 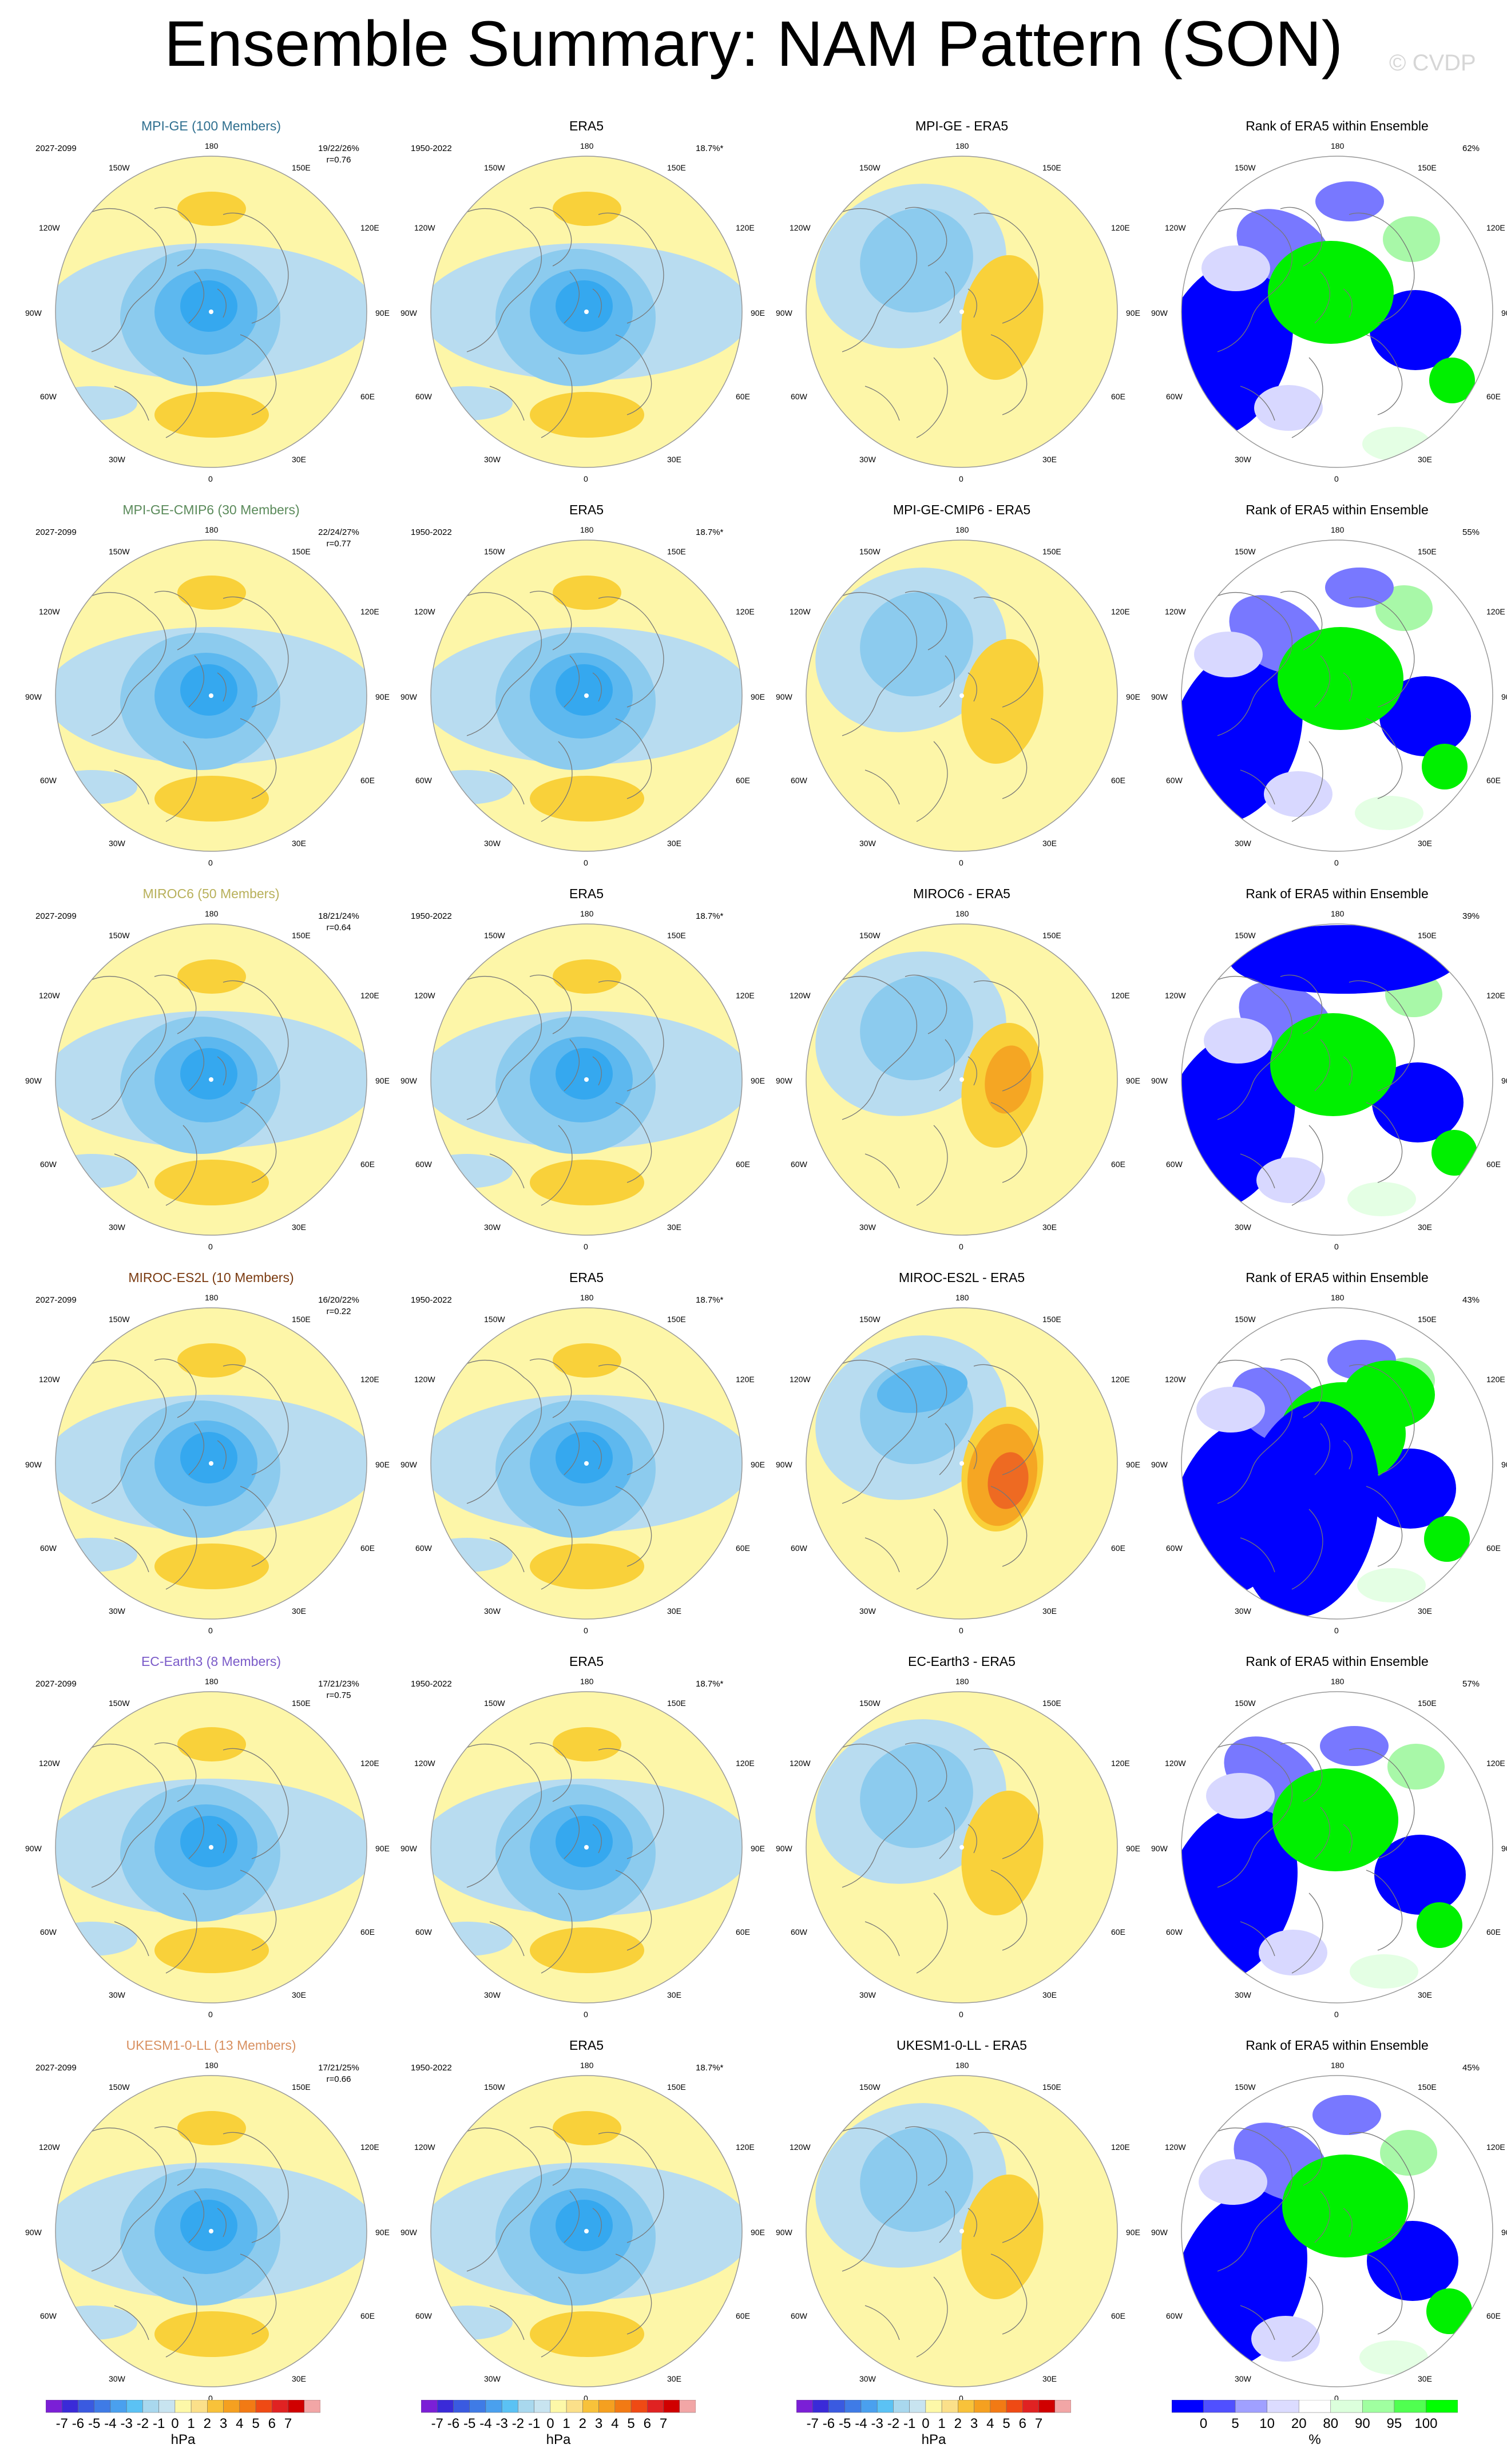 I want to click on rank-percent: 55%, so click(x=1471, y=532).